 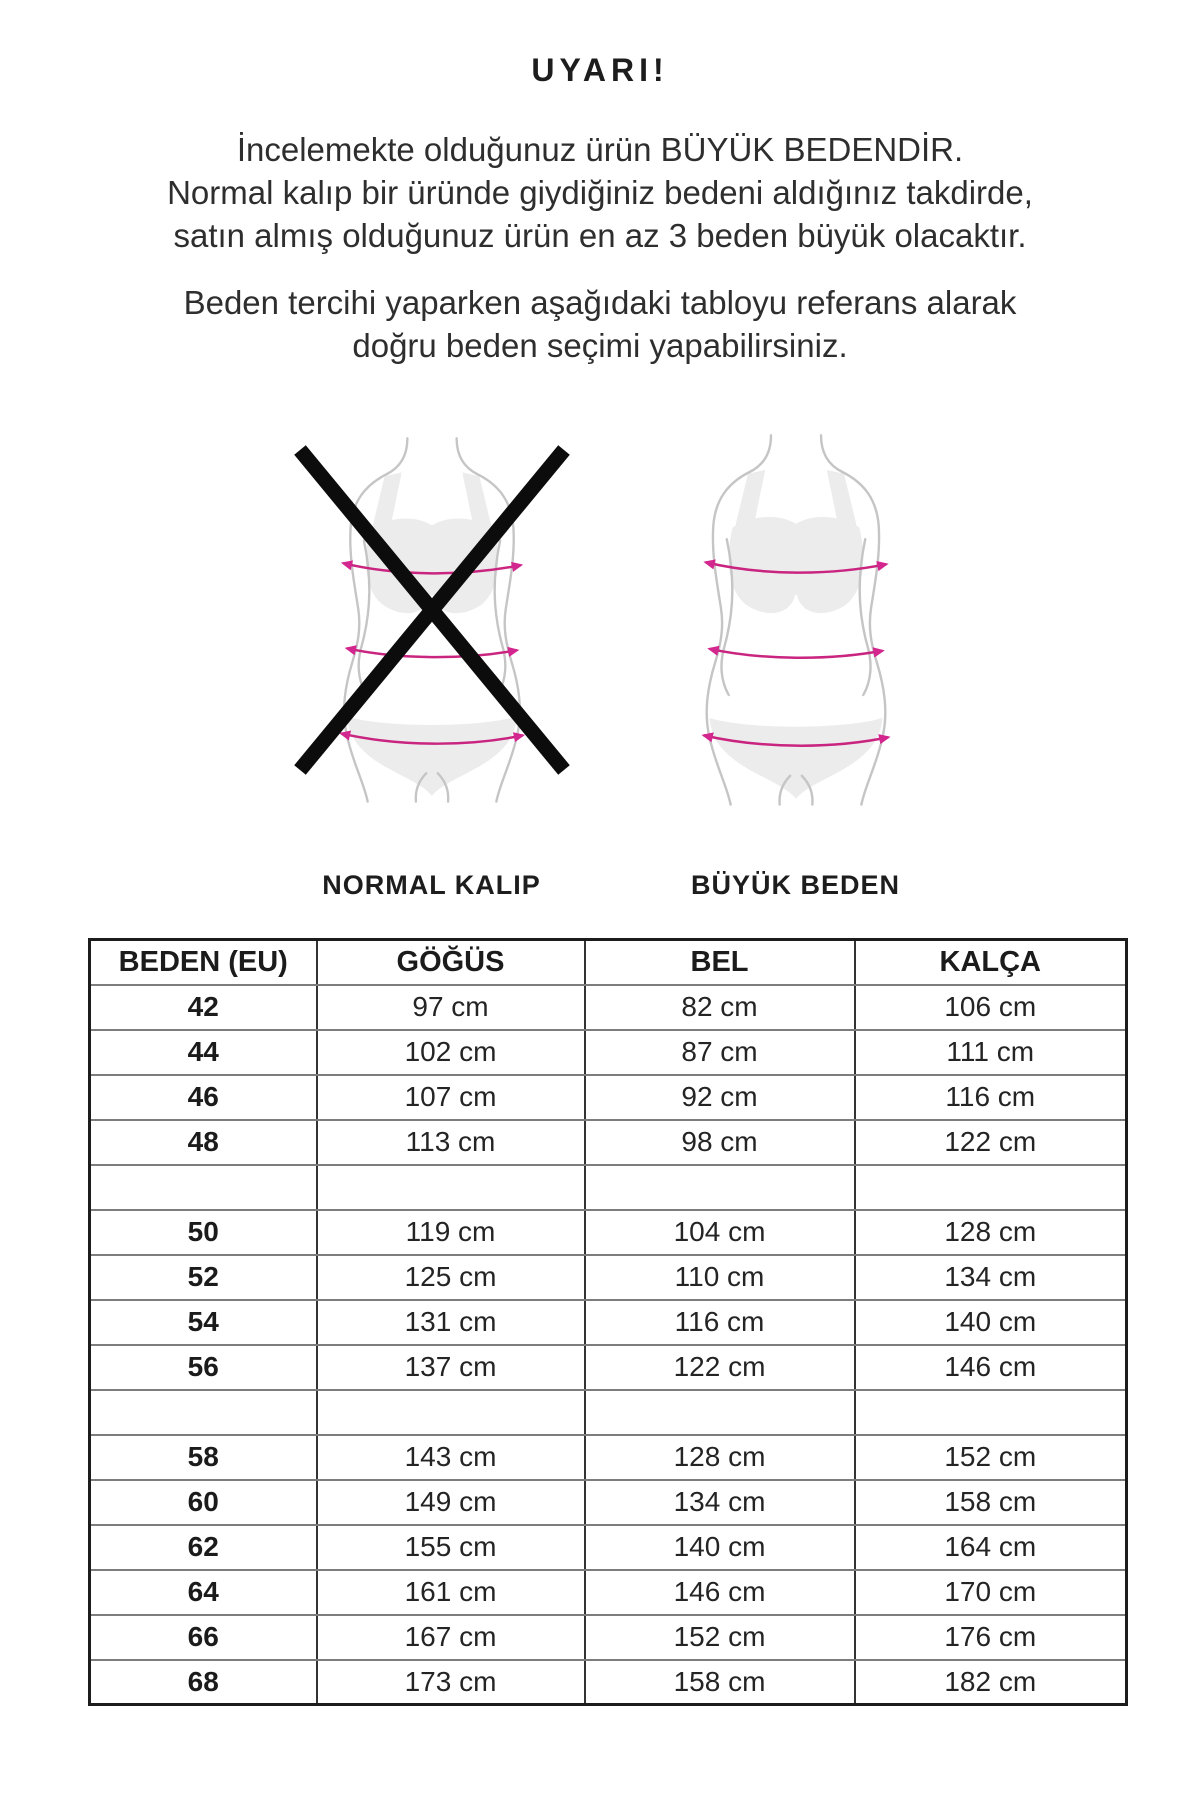 What do you see at coordinates (990, 1547) in the screenshot?
I see `measurement-cell: 164 cm` at bounding box center [990, 1547].